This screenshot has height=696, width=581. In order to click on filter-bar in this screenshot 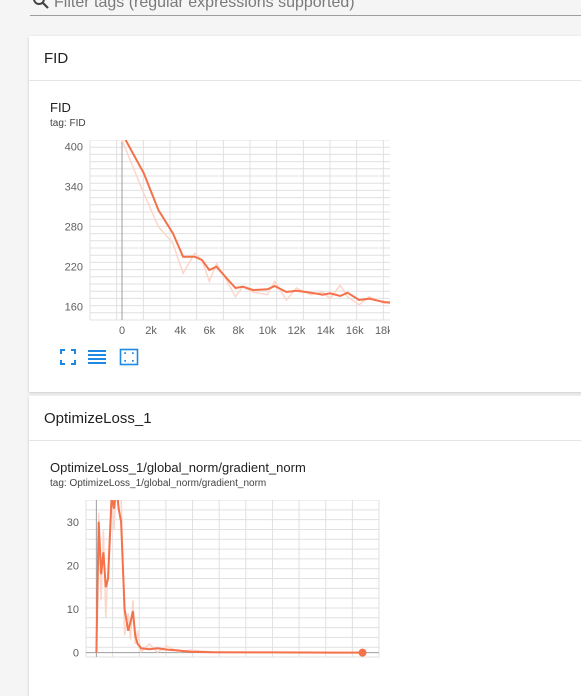, I will do `click(290, 12)`.